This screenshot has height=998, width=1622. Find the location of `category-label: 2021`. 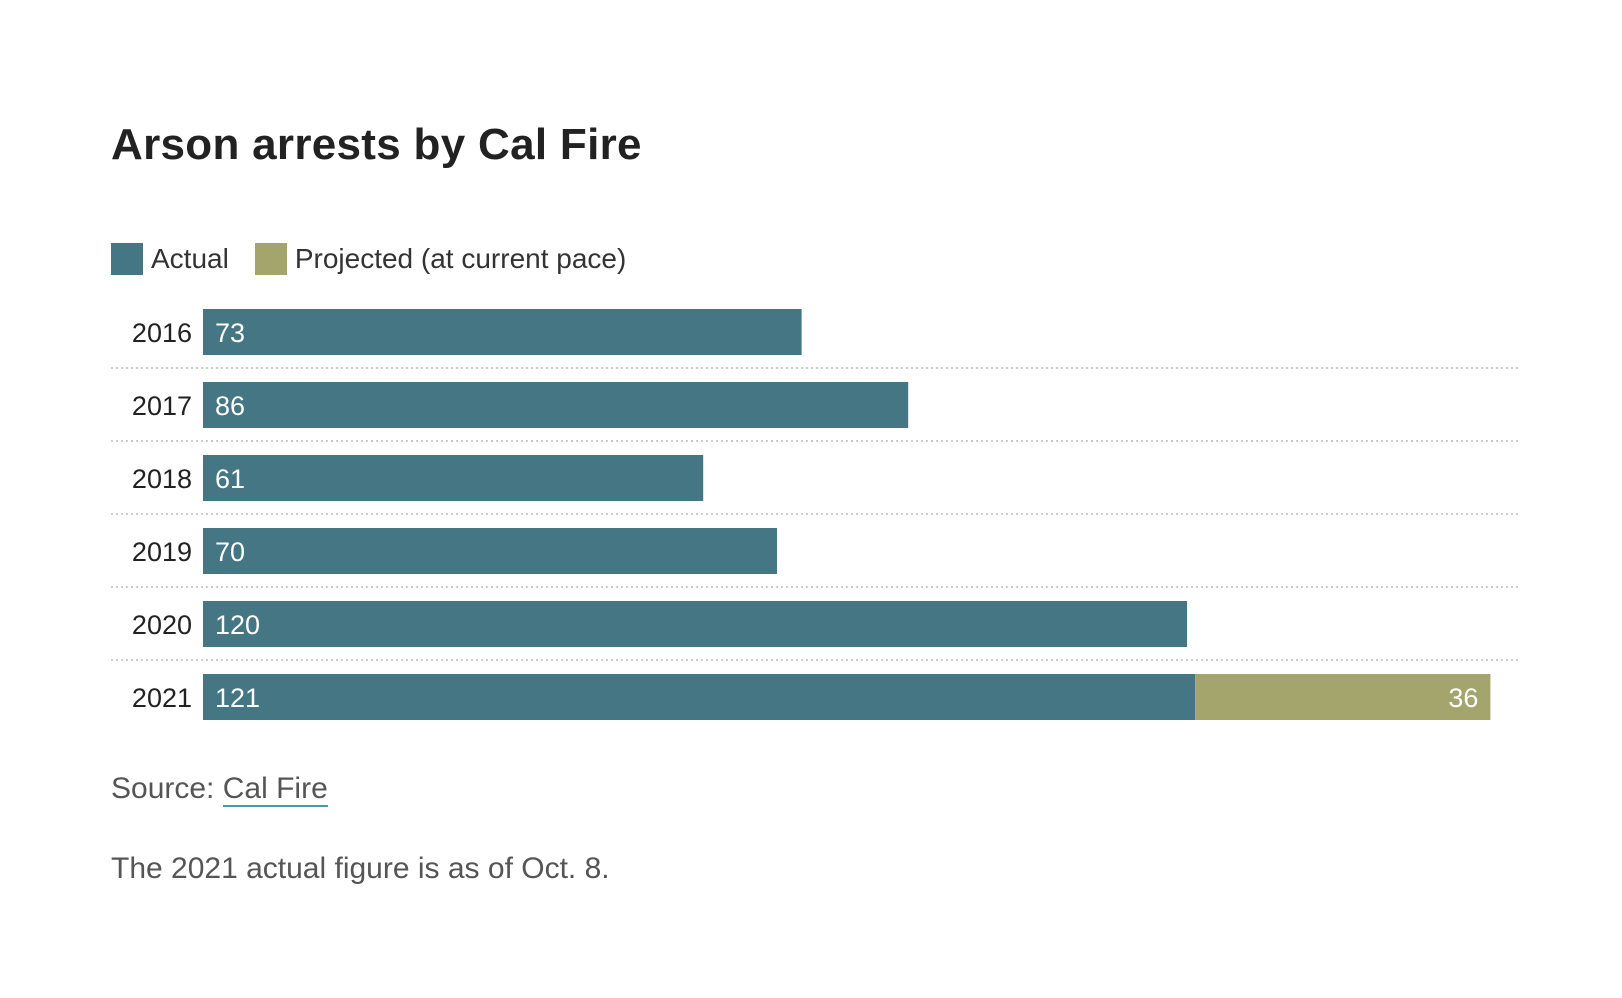

category-label: 2021 is located at coordinates (162, 698).